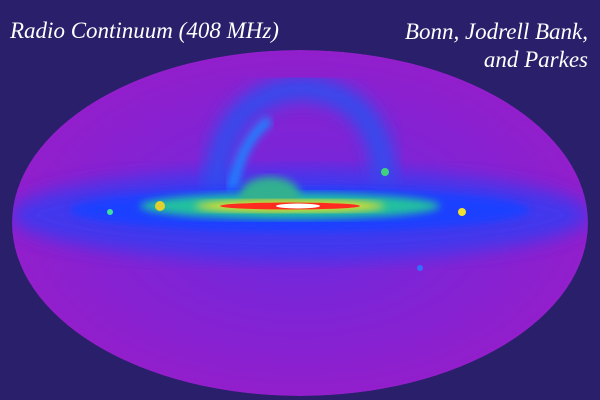 Image resolution: width=600 pixels, height=400 pixels. I want to click on credit-text: Bonn, Jodrell Bank, and Parkes, so click(496, 46).